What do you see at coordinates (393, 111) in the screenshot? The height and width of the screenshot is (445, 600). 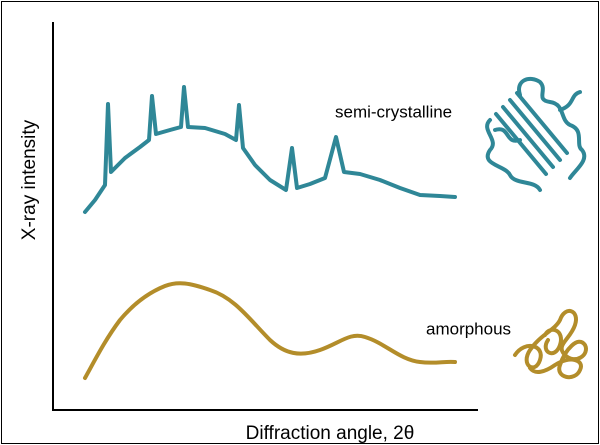 I see `semi-crystalline-label: semi-crystalline` at bounding box center [393, 111].